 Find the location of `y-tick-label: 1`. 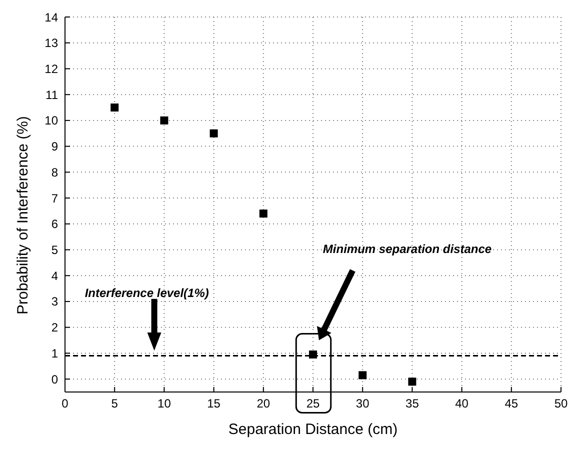

y-tick-label: 1 is located at coordinates (54, 353).